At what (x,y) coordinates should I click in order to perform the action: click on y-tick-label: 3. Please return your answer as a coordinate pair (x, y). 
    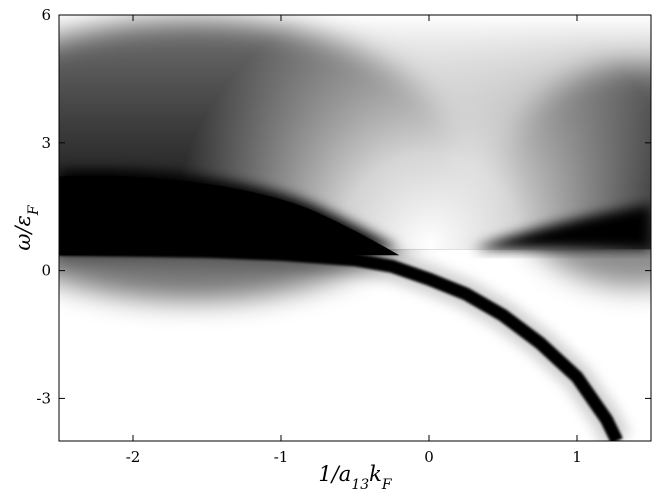
    Looking at the image, I should click on (46, 143).